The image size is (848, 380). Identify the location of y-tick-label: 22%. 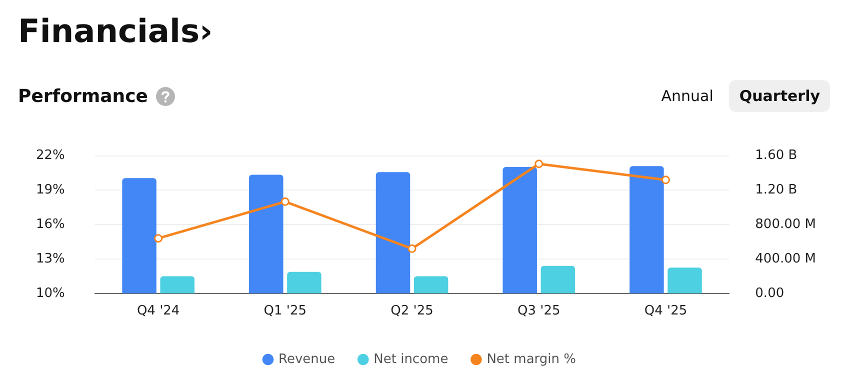
(50, 156).